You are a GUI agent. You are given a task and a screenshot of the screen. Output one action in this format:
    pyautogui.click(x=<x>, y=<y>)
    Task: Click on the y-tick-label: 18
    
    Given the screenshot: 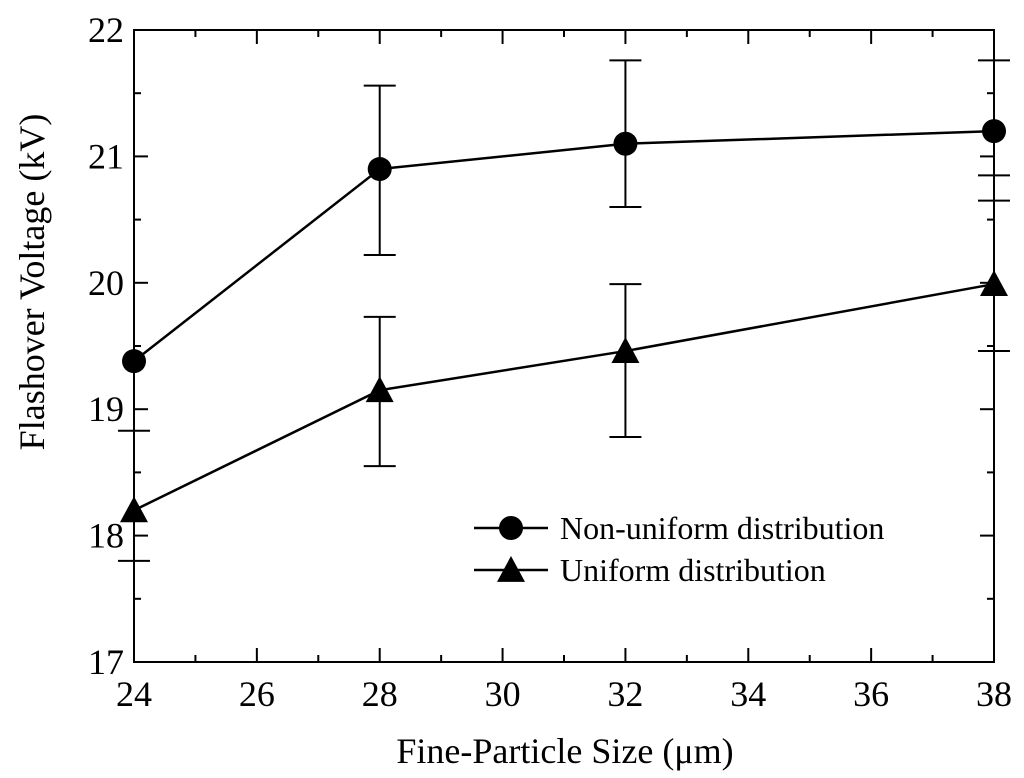 What is the action you would take?
    pyautogui.click(x=106, y=536)
    